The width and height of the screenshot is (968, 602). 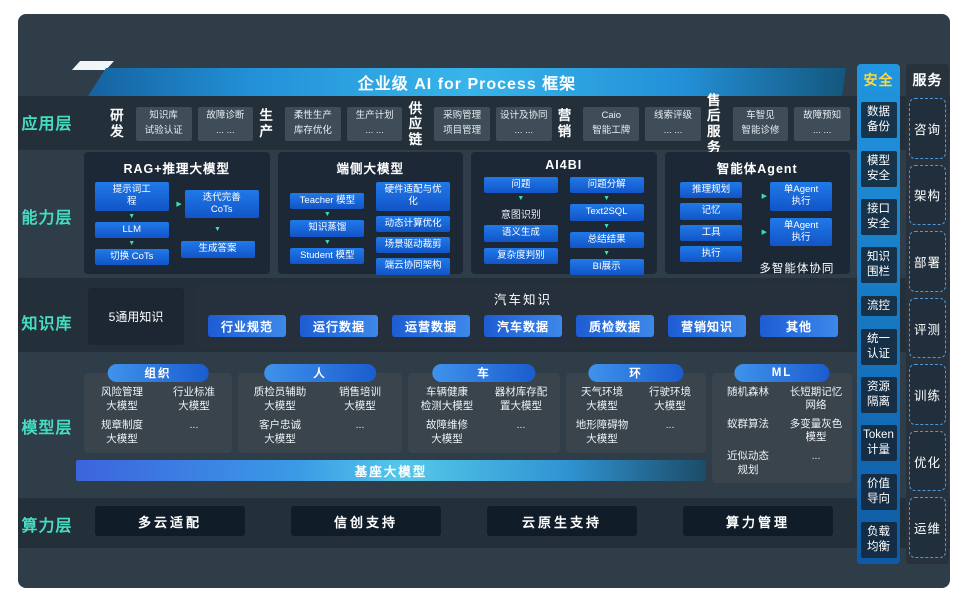 What do you see at coordinates (170, 521) in the screenshot?
I see `compute-item: 多云适配` at bounding box center [170, 521].